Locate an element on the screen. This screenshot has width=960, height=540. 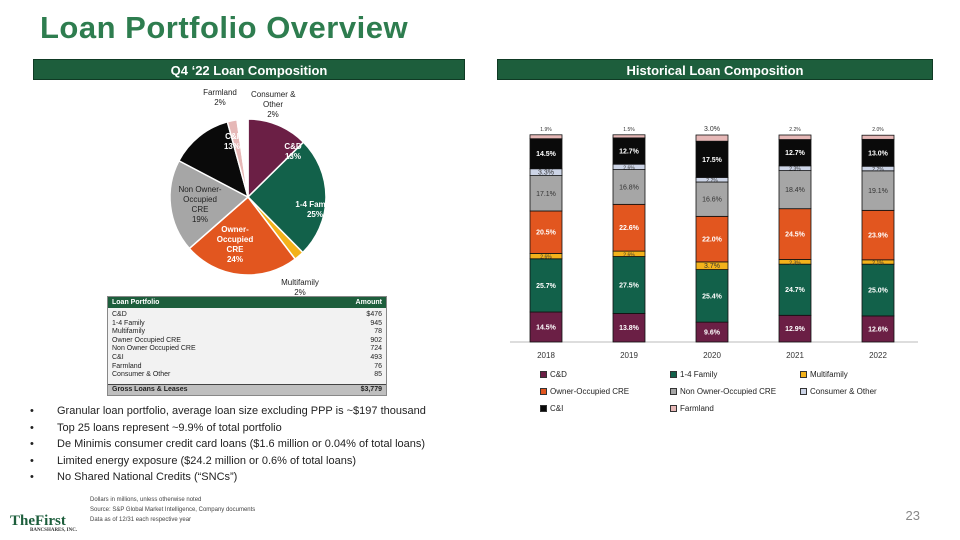
table-row: Owner Occupied CRE 902 is located at coordinates (247, 341).